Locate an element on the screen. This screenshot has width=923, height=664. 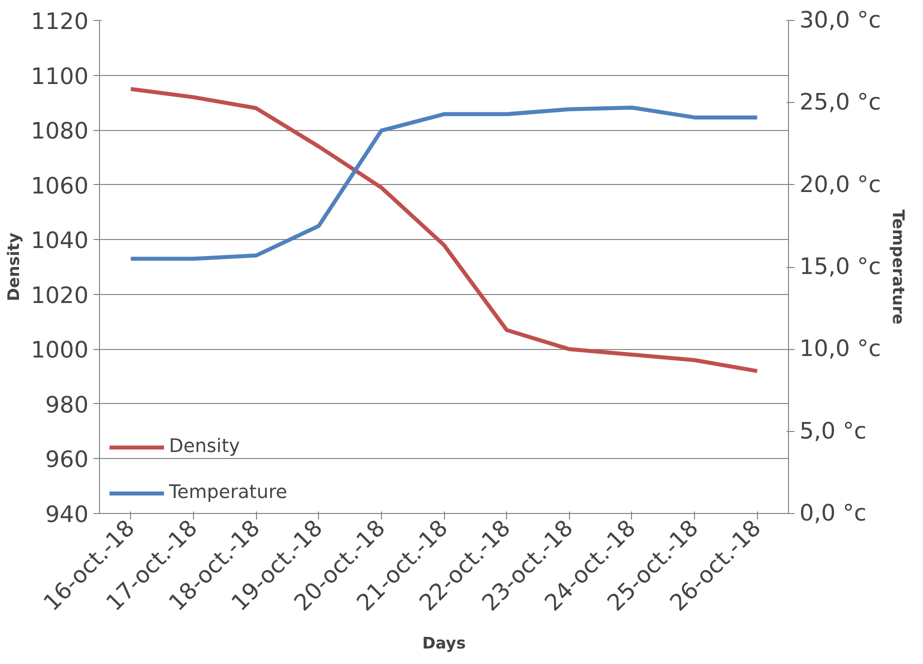
y2-tick-label: 20,0 °c is located at coordinates (840, 185).